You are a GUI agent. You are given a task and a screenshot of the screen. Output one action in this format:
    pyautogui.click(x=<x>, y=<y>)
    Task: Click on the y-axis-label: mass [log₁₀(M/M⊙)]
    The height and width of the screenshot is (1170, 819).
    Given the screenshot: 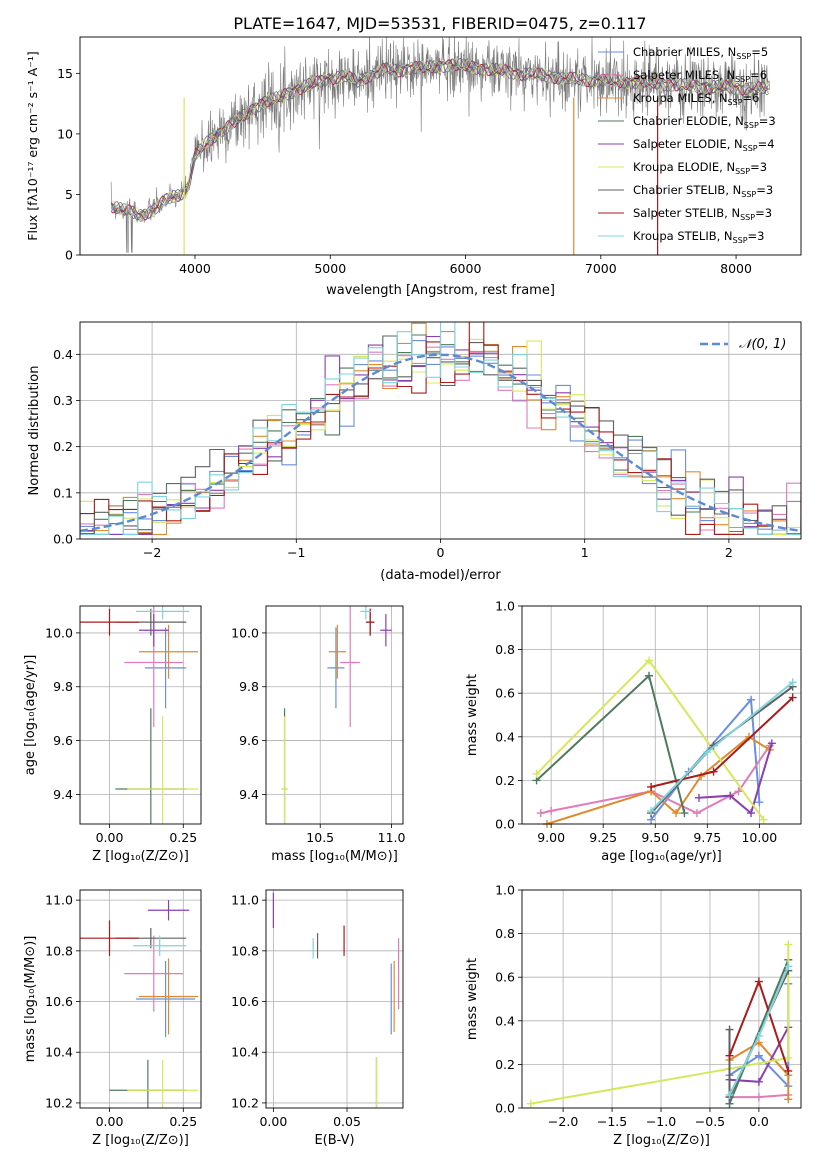 What is the action you would take?
    pyautogui.click(x=30, y=999)
    